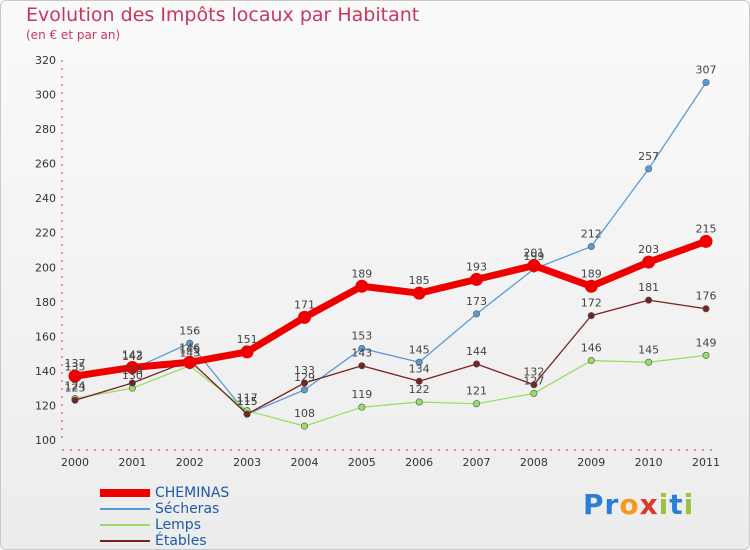 The image size is (750, 550). Describe the element at coordinates (706, 342) in the screenshot. I see `data-label: 149` at that location.